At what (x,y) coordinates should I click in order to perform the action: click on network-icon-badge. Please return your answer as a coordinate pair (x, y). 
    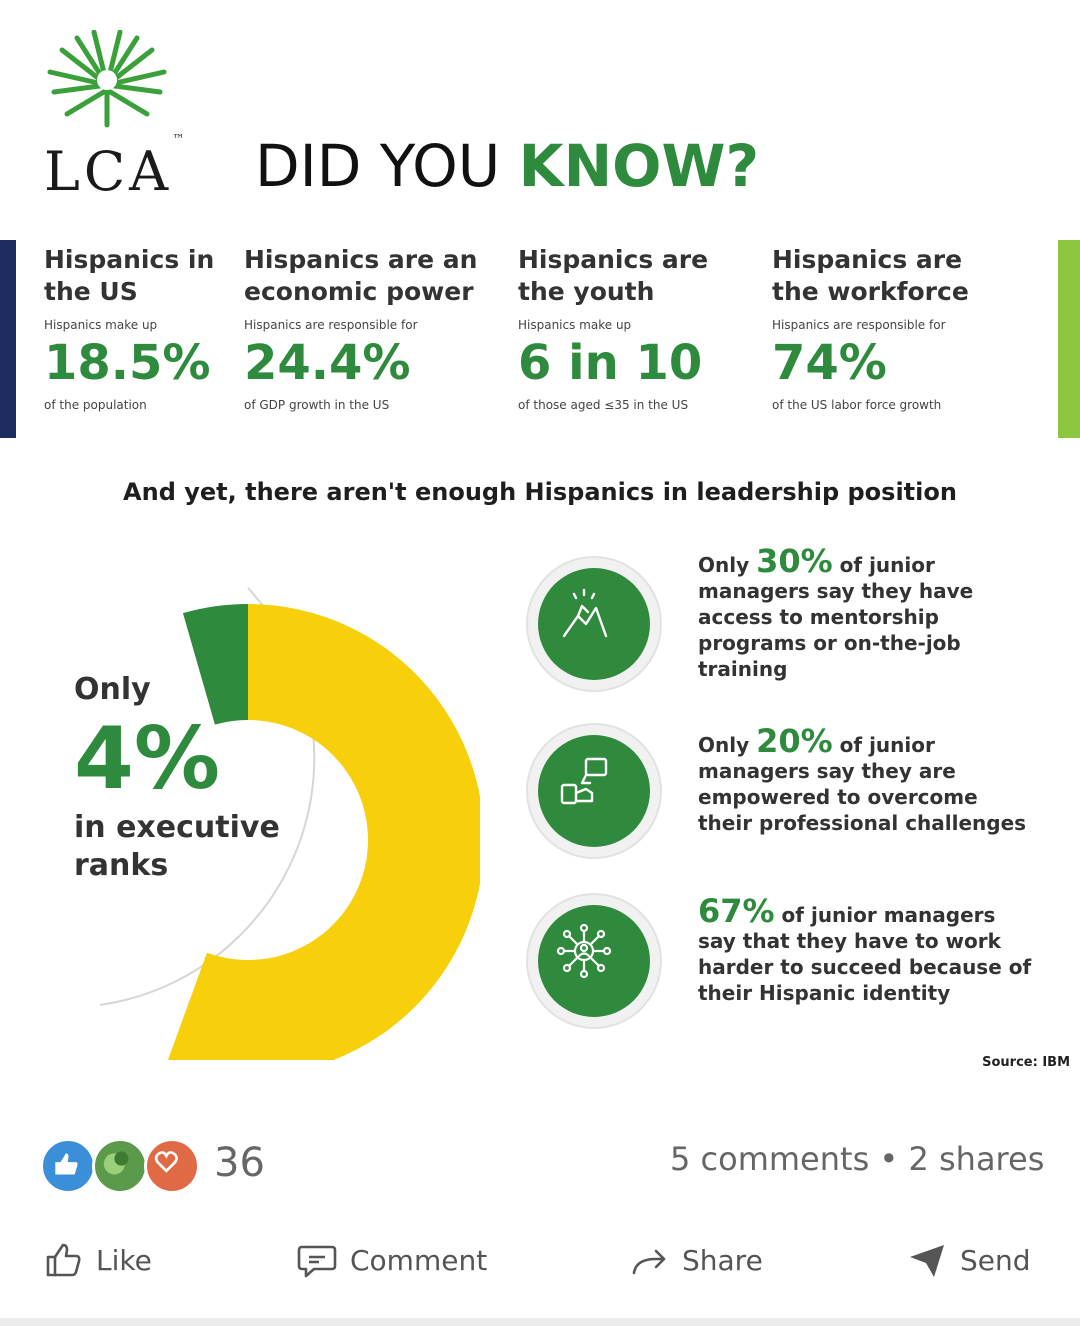
    Looking at the image, I should click on (594, 961).